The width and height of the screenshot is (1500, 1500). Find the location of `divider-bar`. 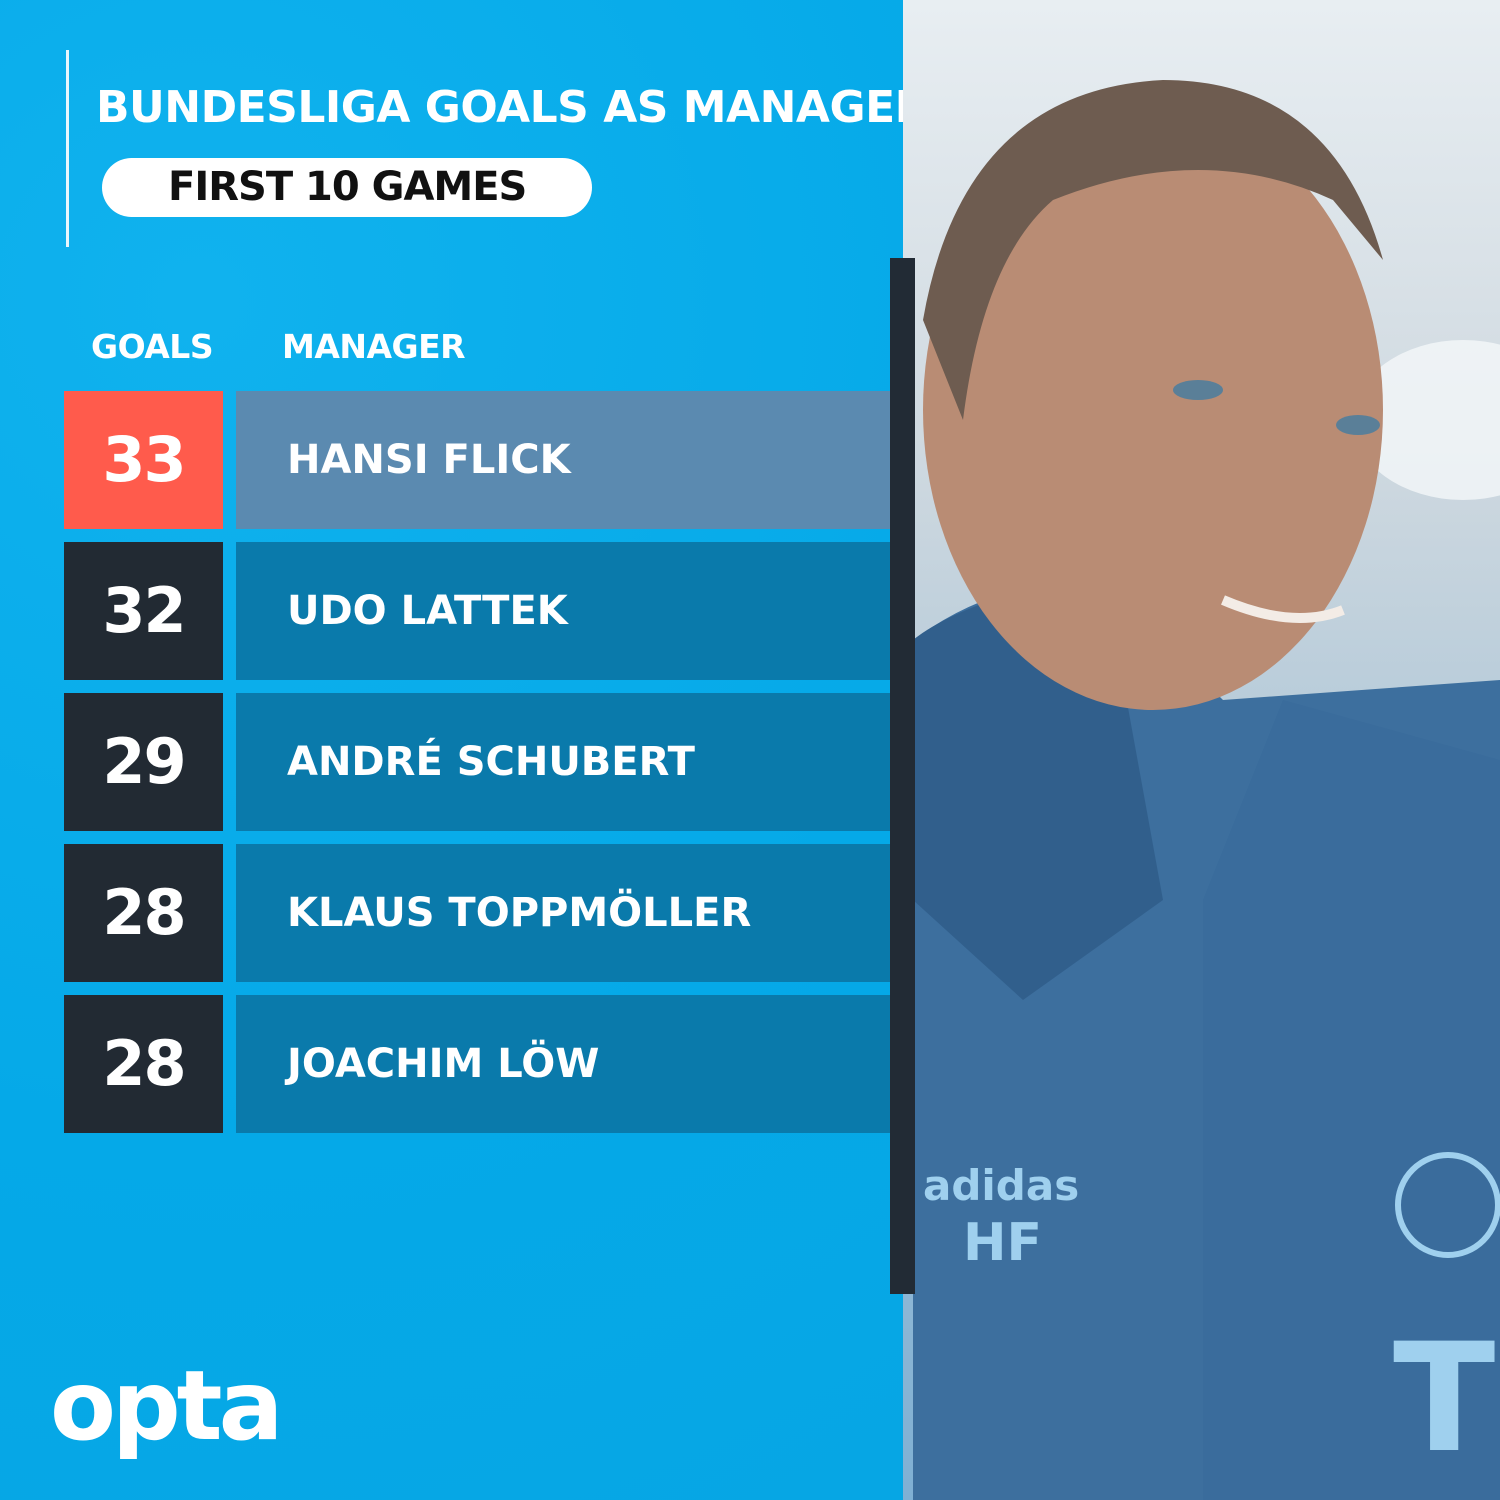

divider-bar is located at coordinates (902, 776).